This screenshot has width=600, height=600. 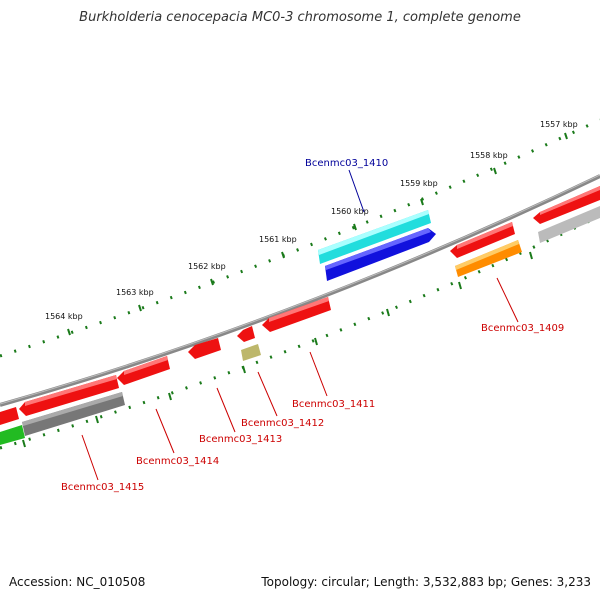 What do you see at coordinates (240, 439) in the screenshot?
I see `gene-label-1413: Bcenmc03_1413` at bounding box center [240, 439].